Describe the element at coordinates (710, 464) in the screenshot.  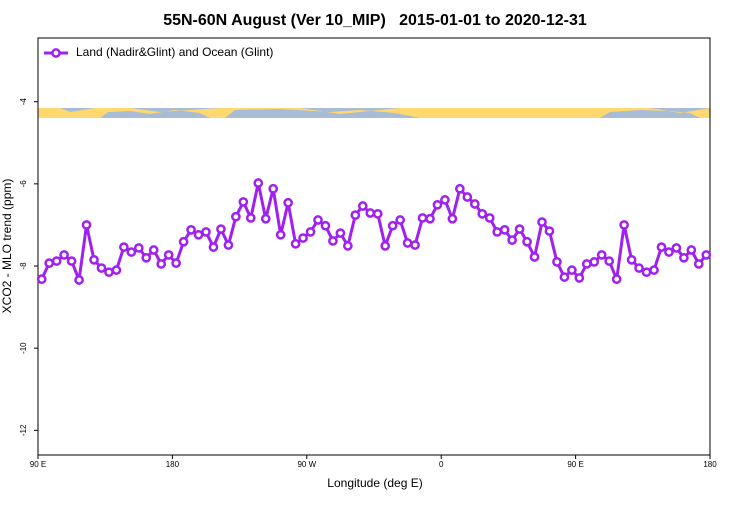
I see `x-tick-label: 180` at that location.